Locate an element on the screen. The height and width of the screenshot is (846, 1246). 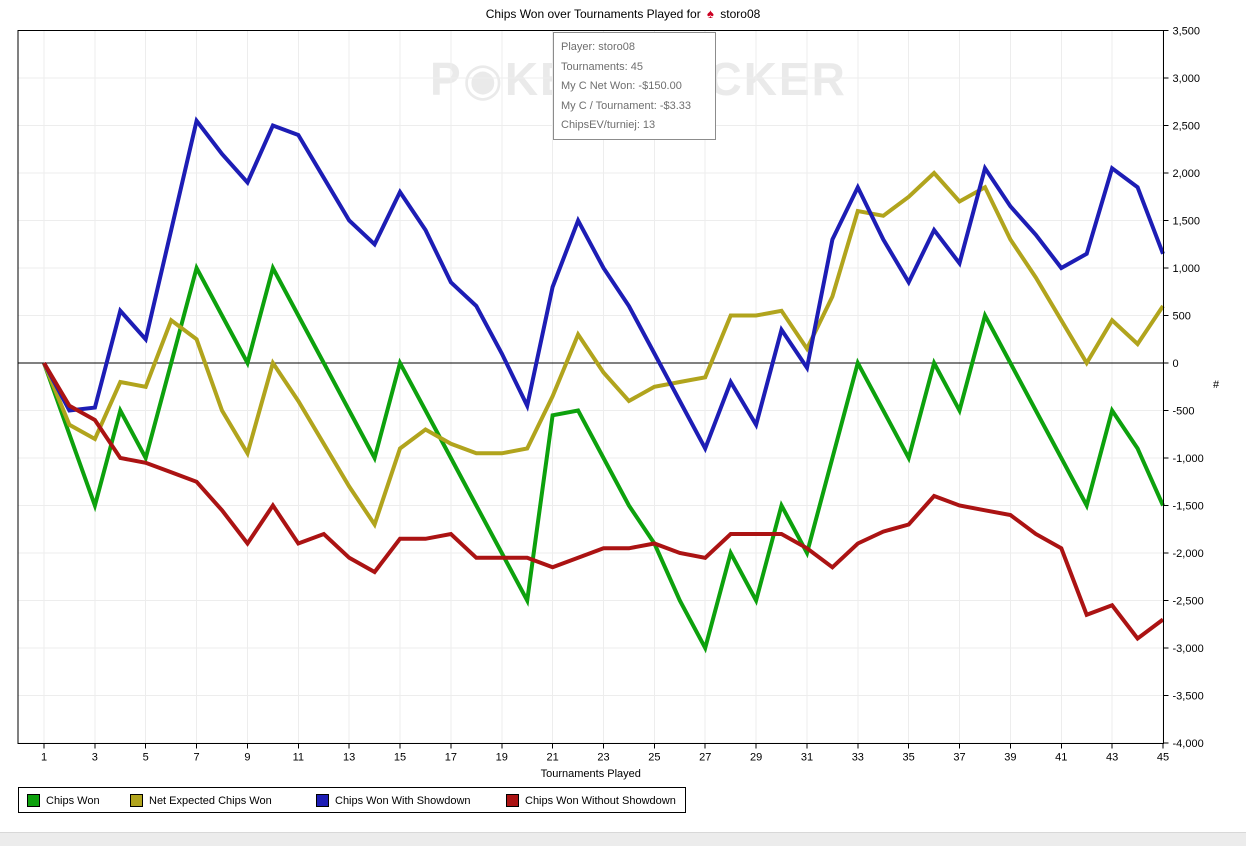
x-tick-label: 3 is located at coordinates (95, 758).